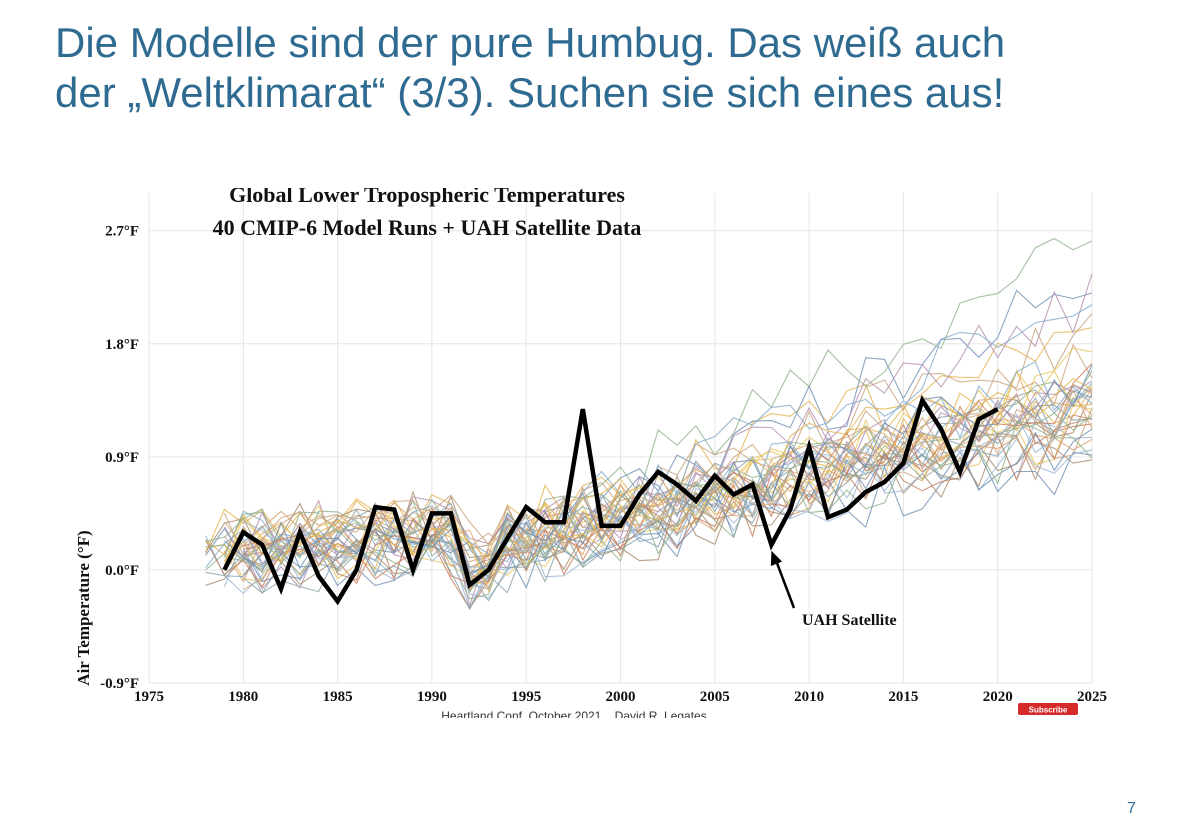 The height and width of the screenshot is (831, 1200). I want to click on x-tick-label: 2000, so click(621, 697).